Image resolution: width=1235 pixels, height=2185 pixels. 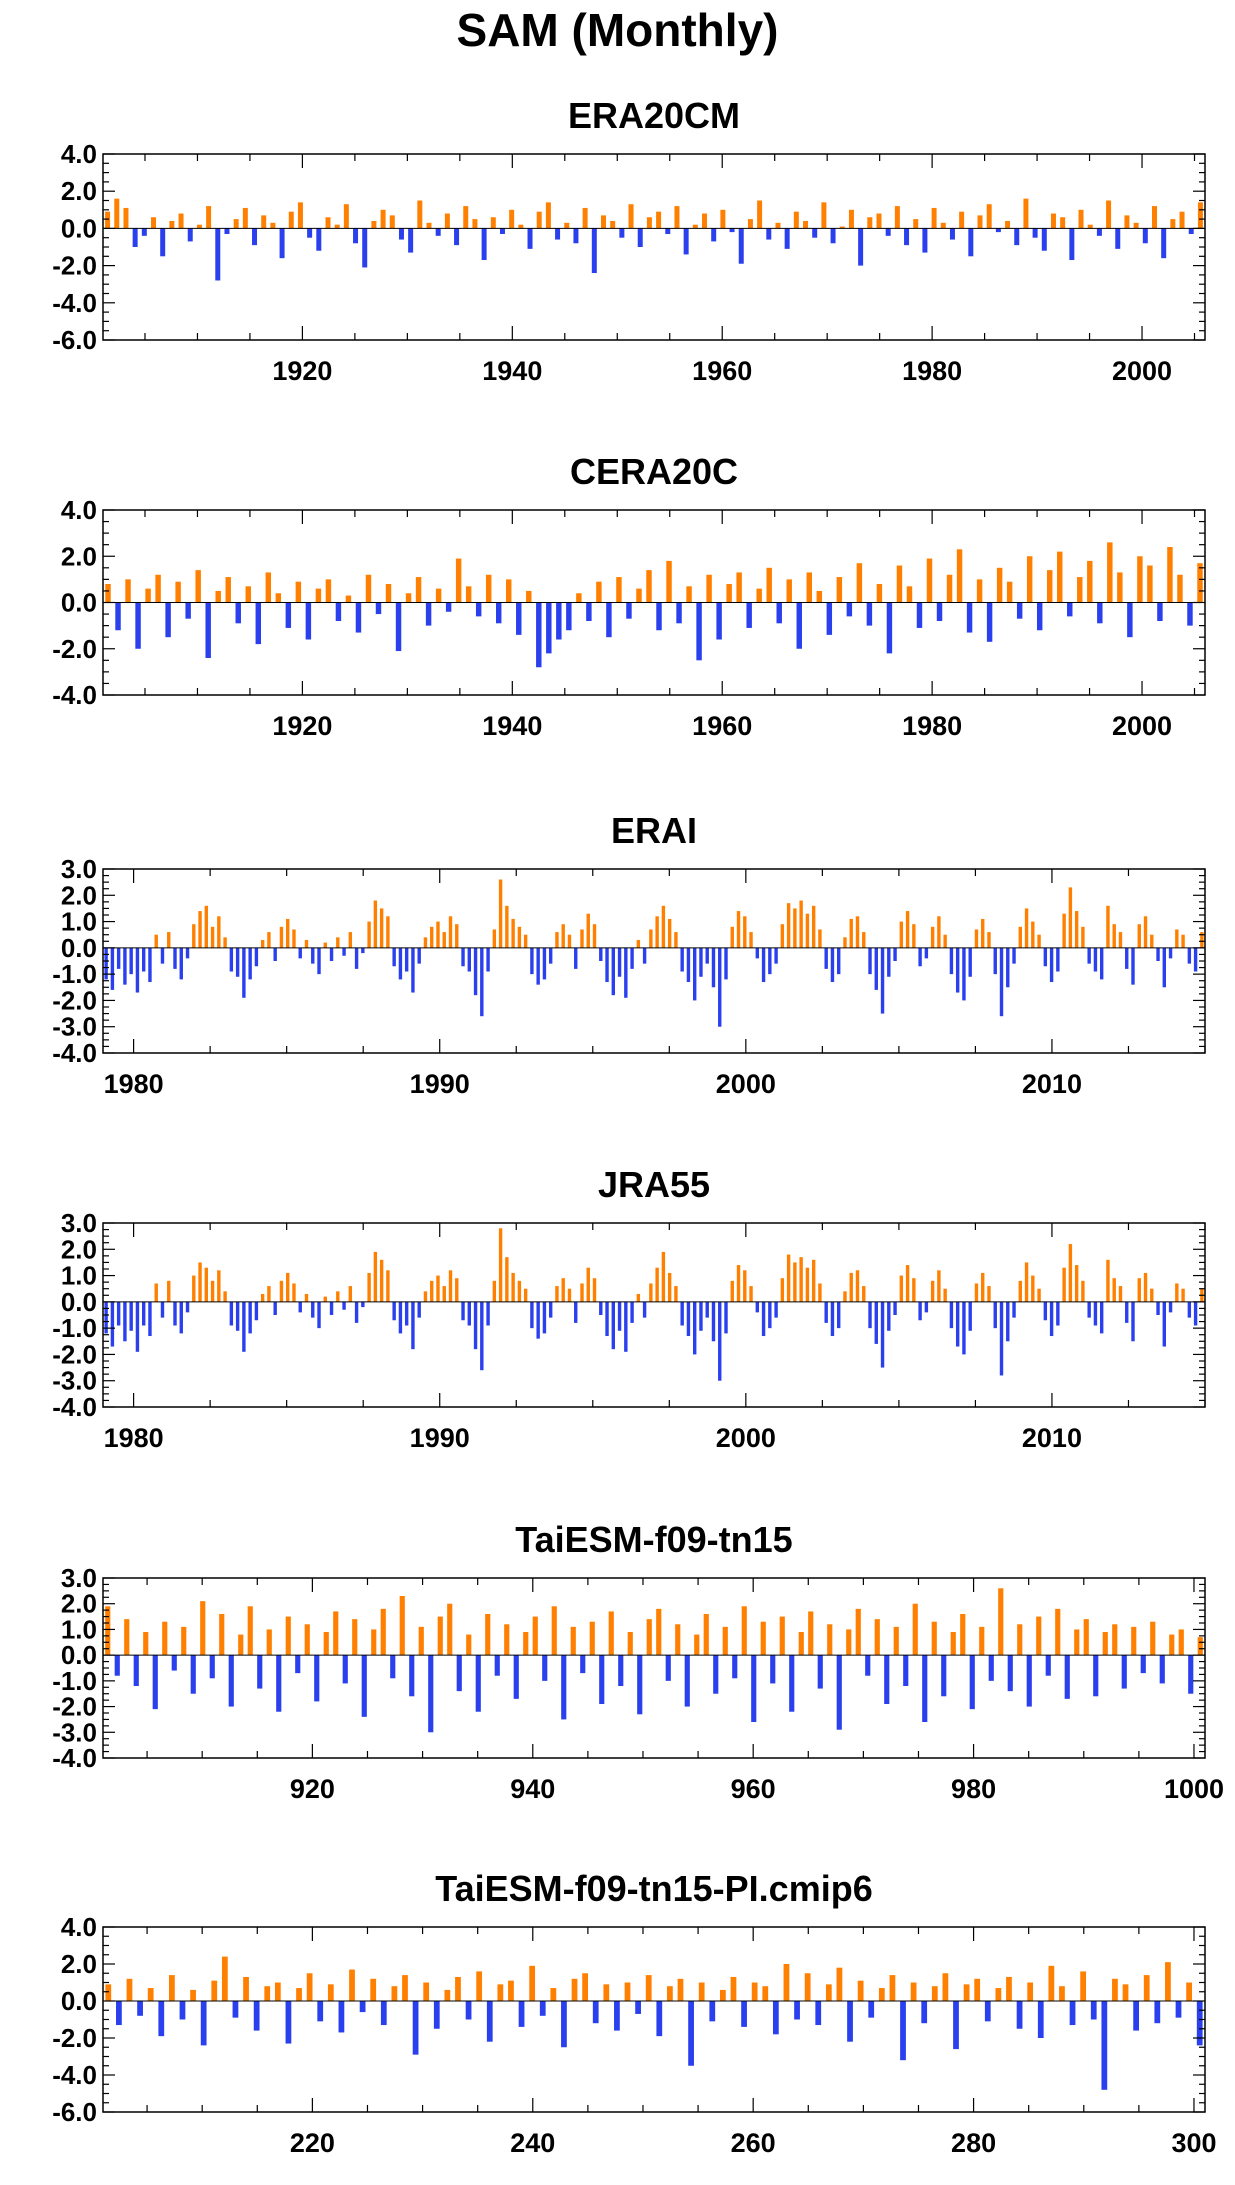 I want to click on x-tick-label: 2010, so click(x=1052, y=1438).